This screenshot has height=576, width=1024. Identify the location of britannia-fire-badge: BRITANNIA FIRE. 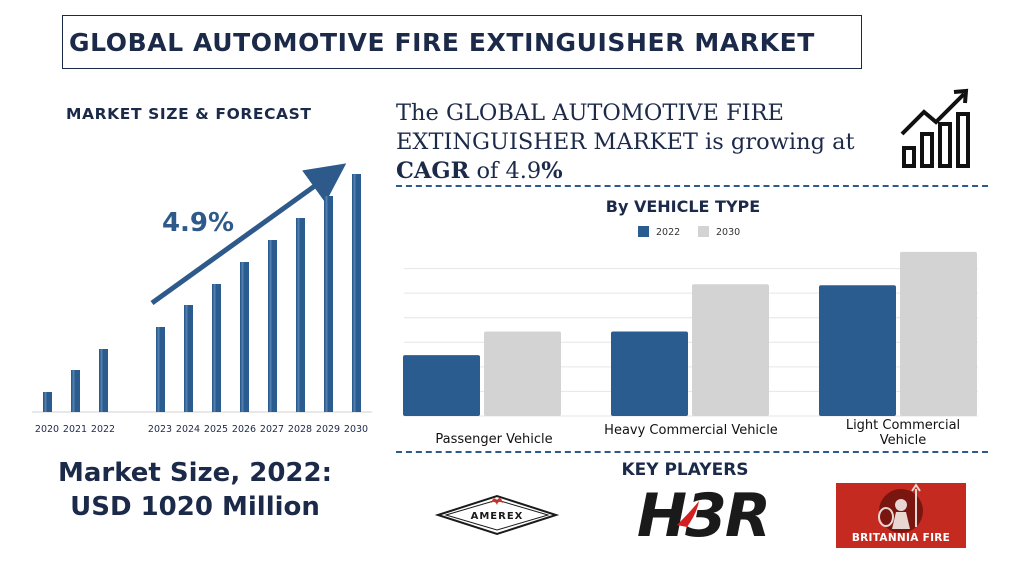
(901, 515).